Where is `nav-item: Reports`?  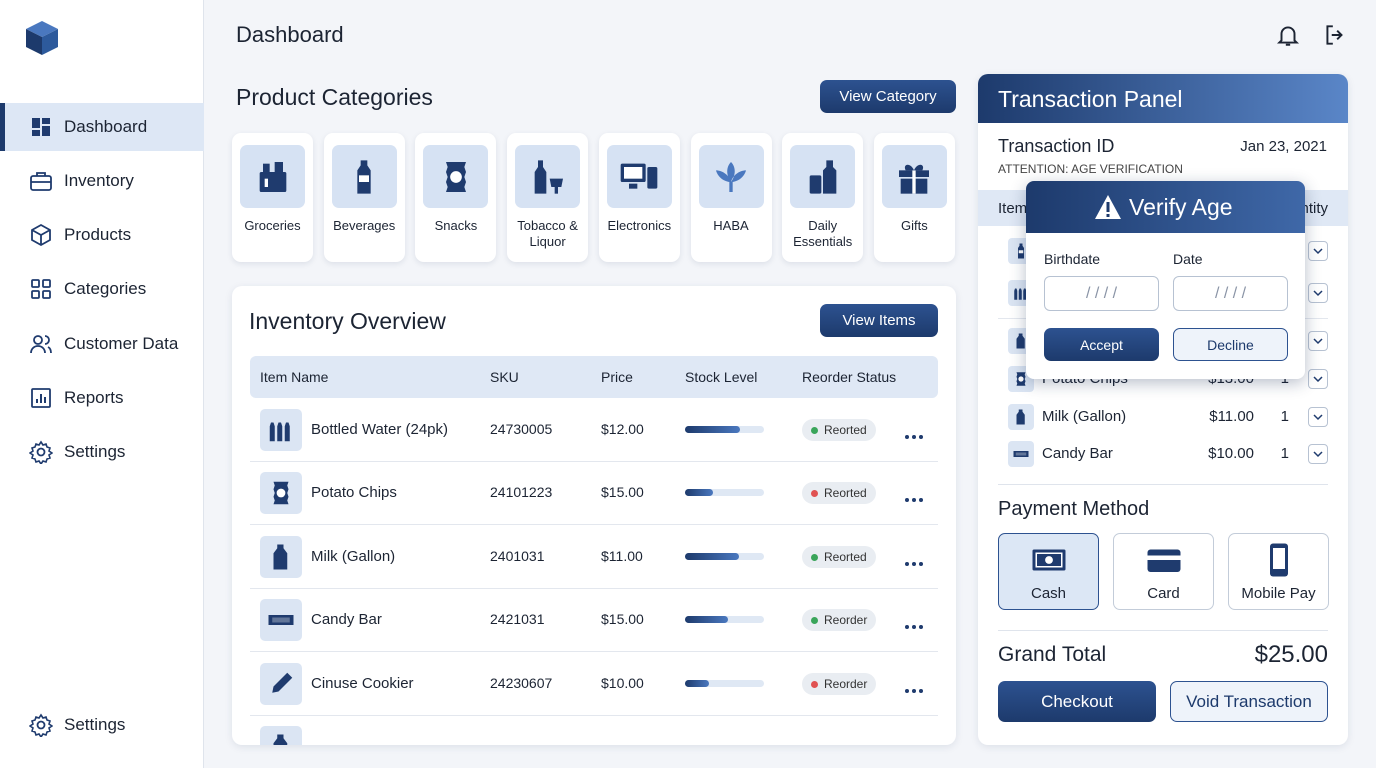 nav-item: Reports is located at coordinates (94, 397).